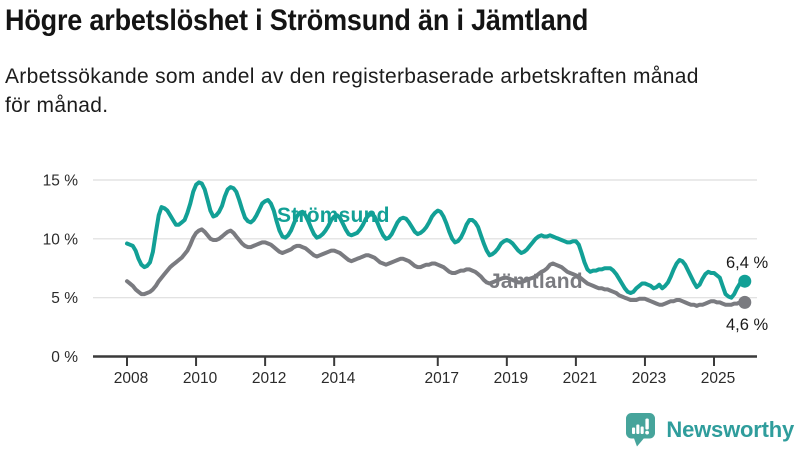 The width and height of the screenshot is (800, 450). What do you see at coordinates (435, 267) in the screenshot?
I see `series-line-jamtland` at bounding box center [435, 267].